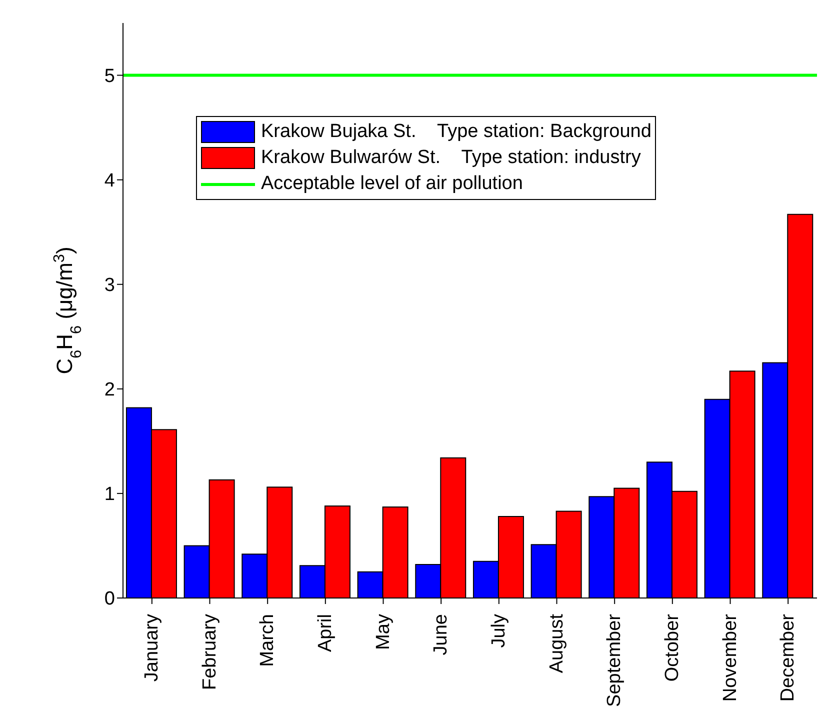 The image size is (827, 724). I want to click on y-tick-label: 1, so click(109, 495).